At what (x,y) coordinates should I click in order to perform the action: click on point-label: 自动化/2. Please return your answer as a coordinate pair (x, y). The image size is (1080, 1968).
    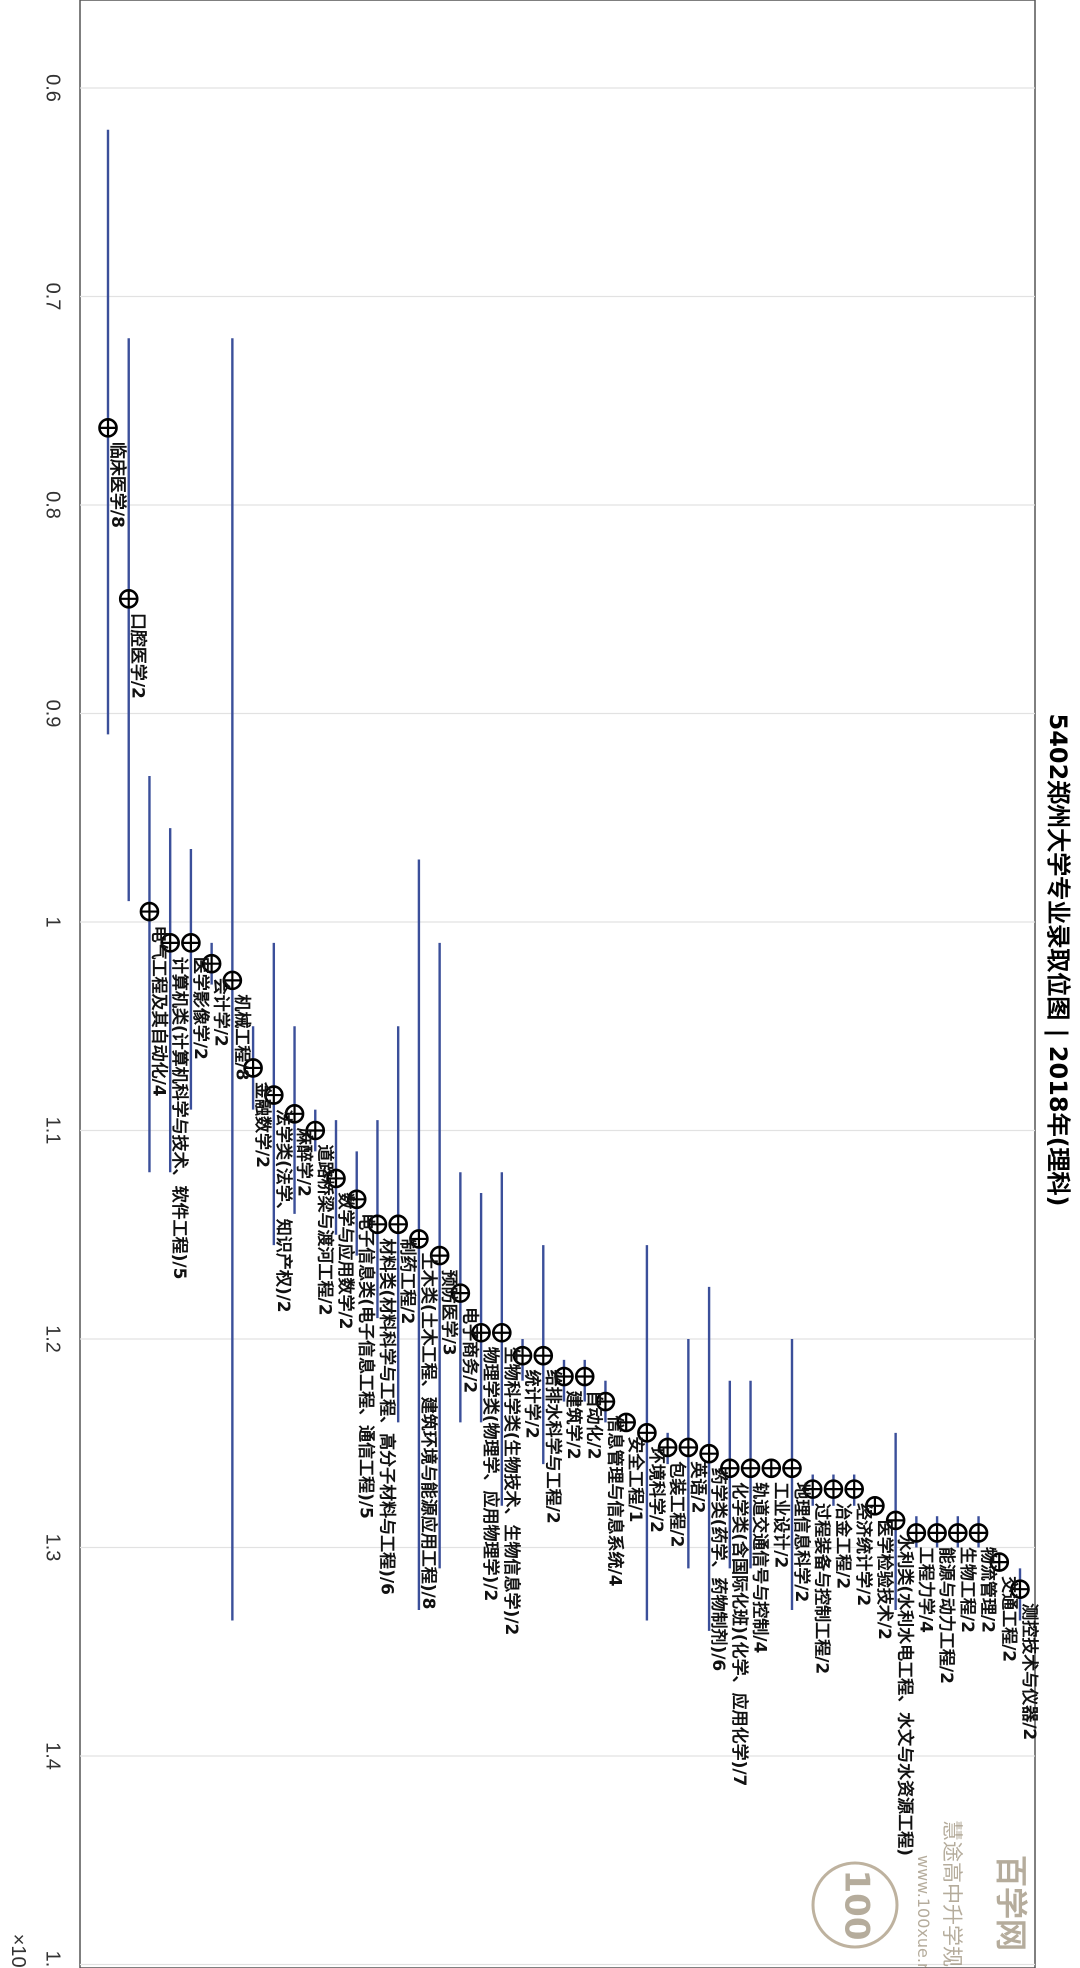
    Looking at the image, I should click on (594, 1425).